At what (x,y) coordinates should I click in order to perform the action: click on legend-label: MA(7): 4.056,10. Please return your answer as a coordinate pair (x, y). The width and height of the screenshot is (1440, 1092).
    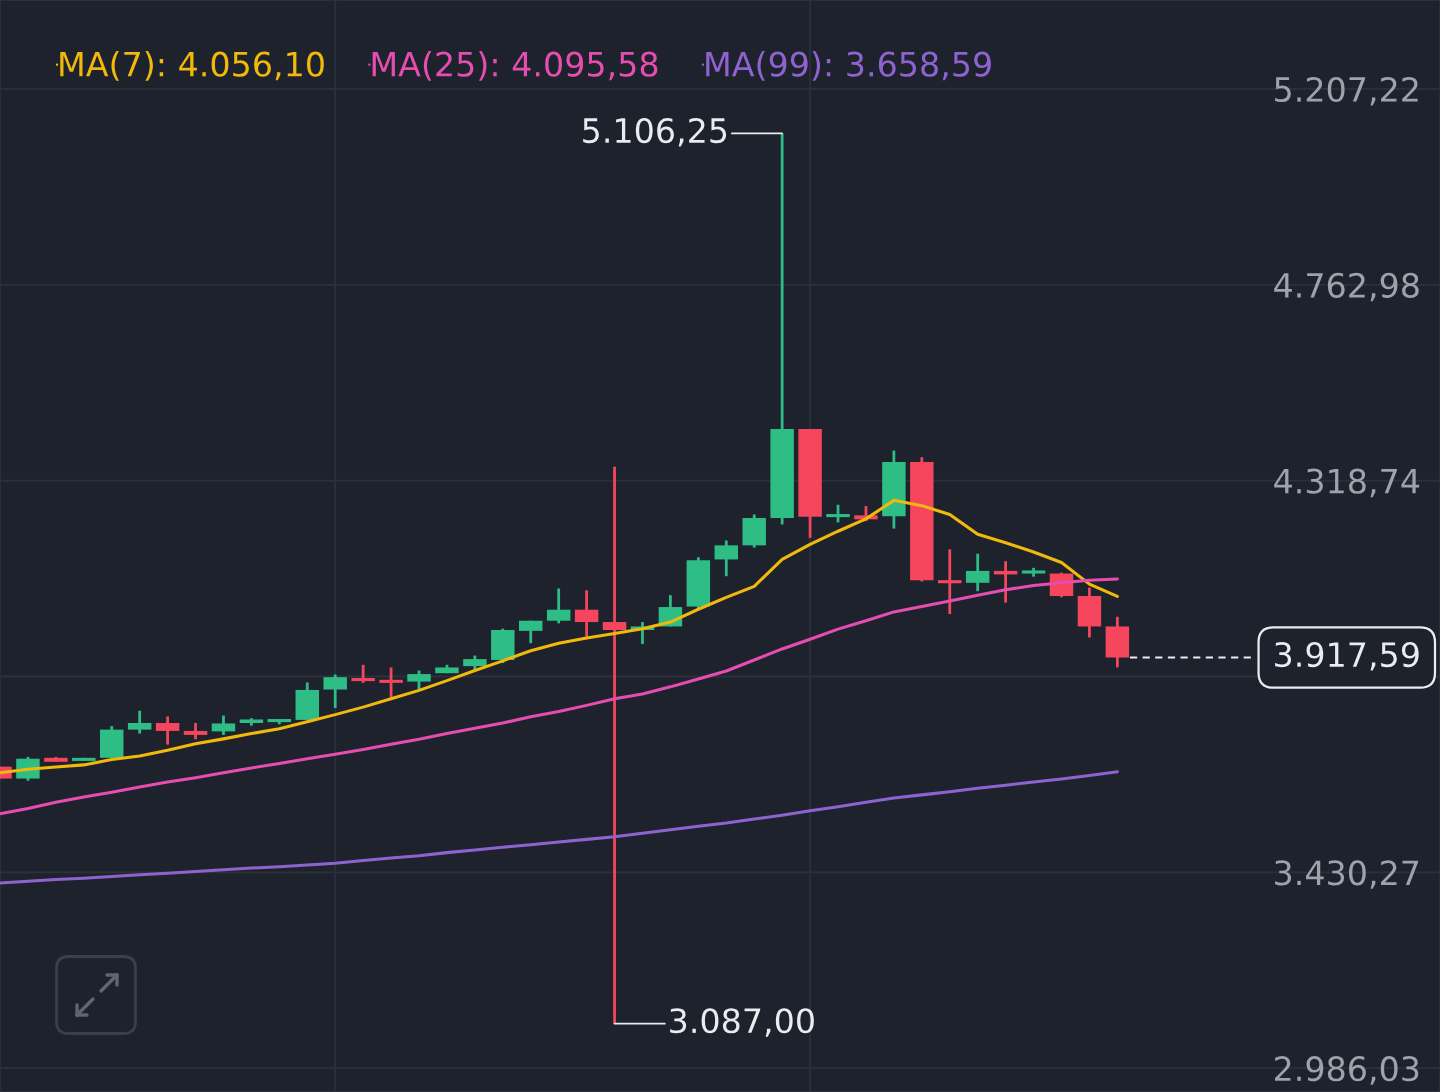
    Looking at the image, I should click on (192, 66).